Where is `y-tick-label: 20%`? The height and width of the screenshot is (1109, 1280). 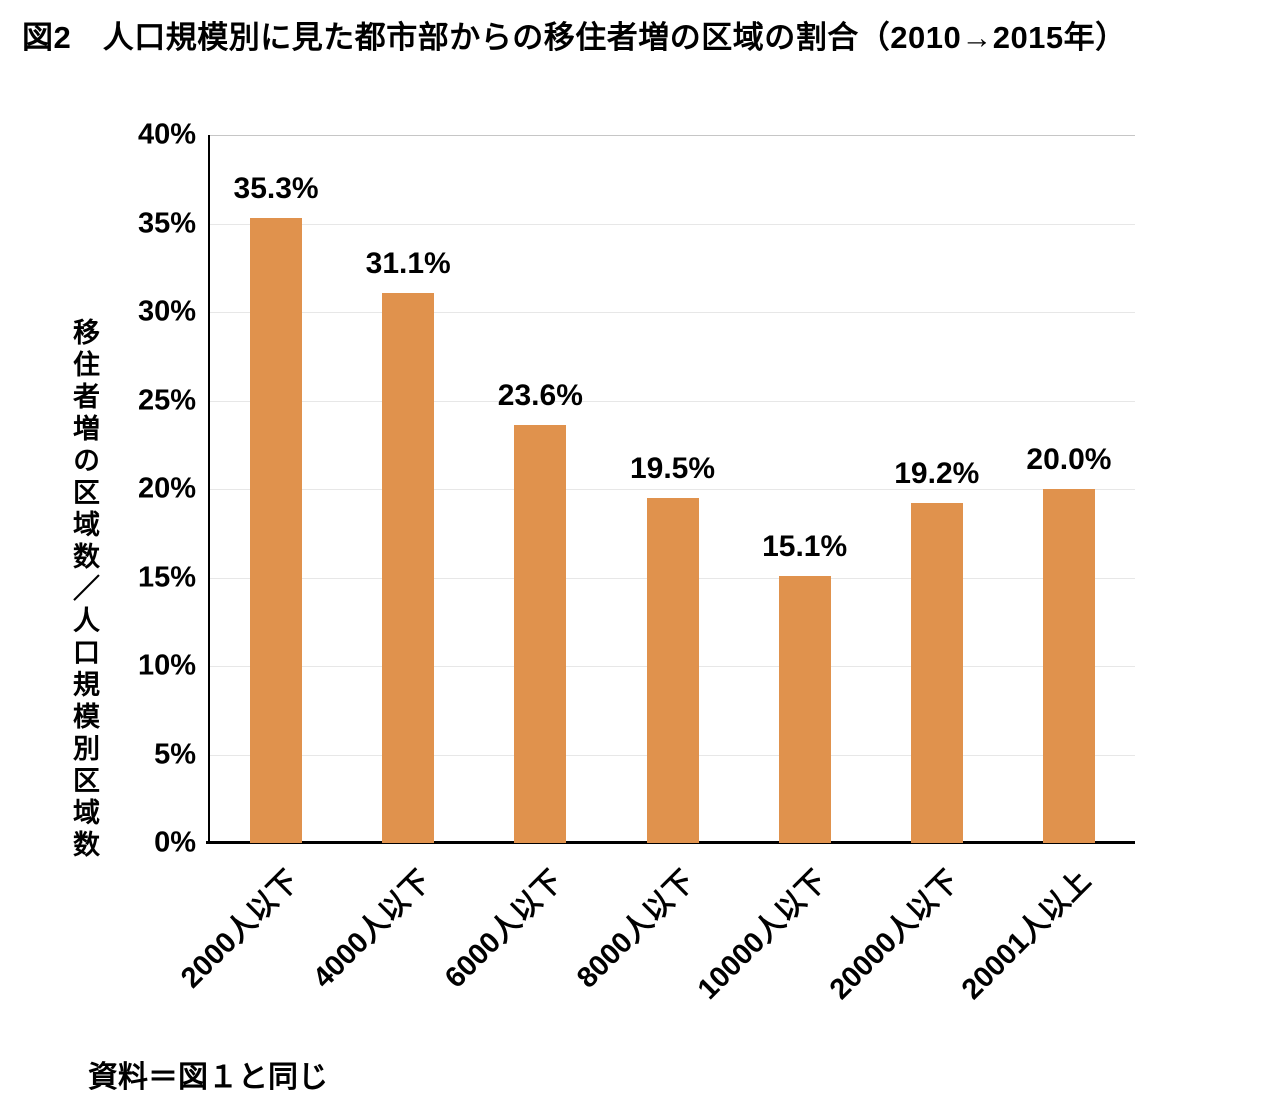 y-tick-label: 20% is located at coordinates (166, 488).